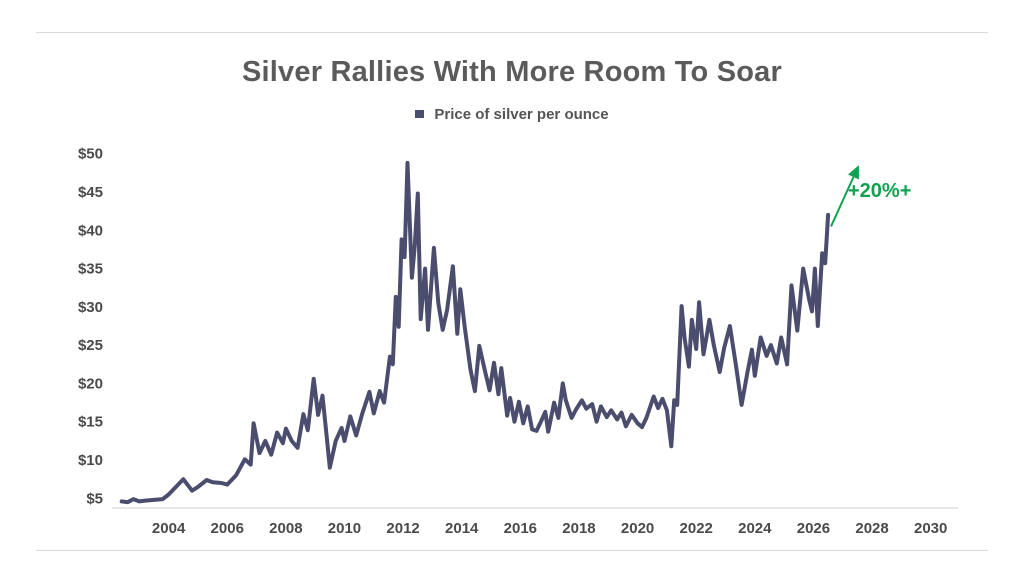 The image size is (1024, 576). I want to click on y-tick-label: $35, so click(90, 269).